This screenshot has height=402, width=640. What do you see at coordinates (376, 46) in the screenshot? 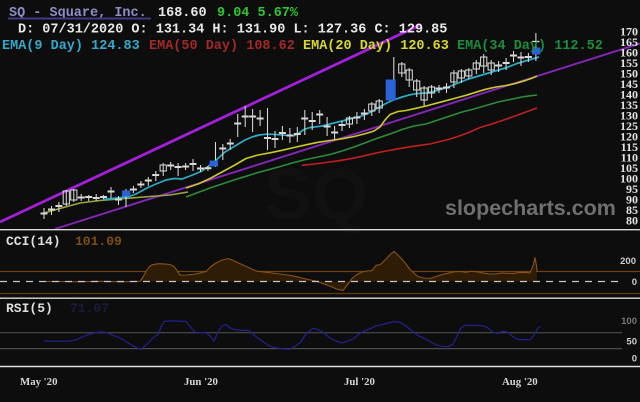
I see `svg-text: EMA(20 Day) 120.63` at bounding box center [376, 46].